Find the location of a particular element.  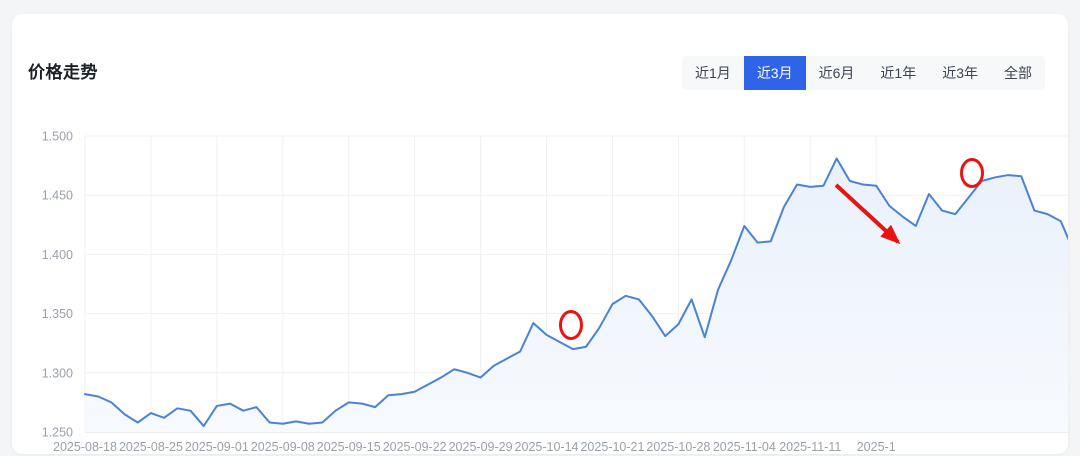

x-axis-tick-4: 2025-09-15 is located at coordinates (349, 447).